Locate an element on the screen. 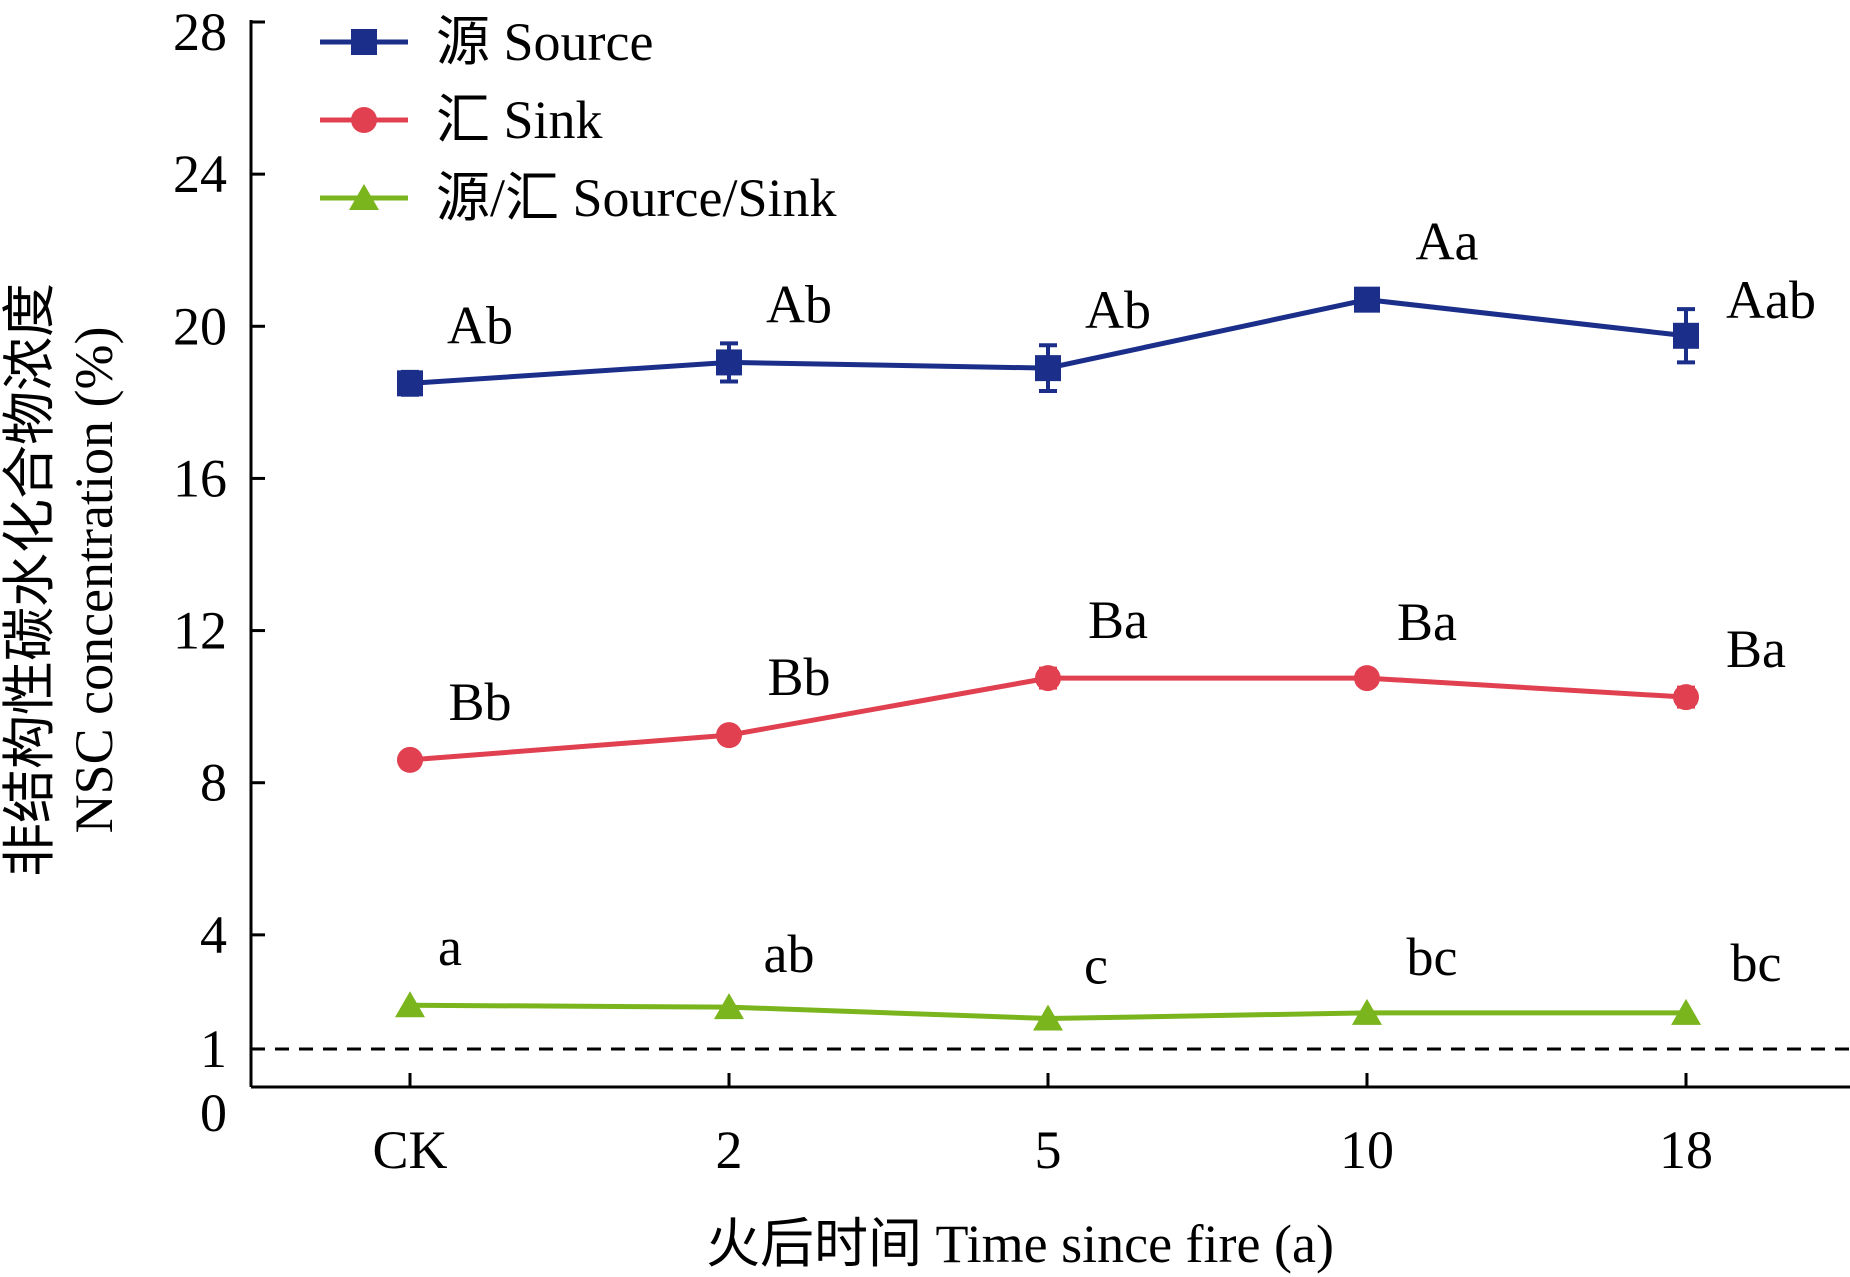 The height and width of the screenshot is (1277, 1850). legend-label: 源 Source is located at coordinates (544, 42).